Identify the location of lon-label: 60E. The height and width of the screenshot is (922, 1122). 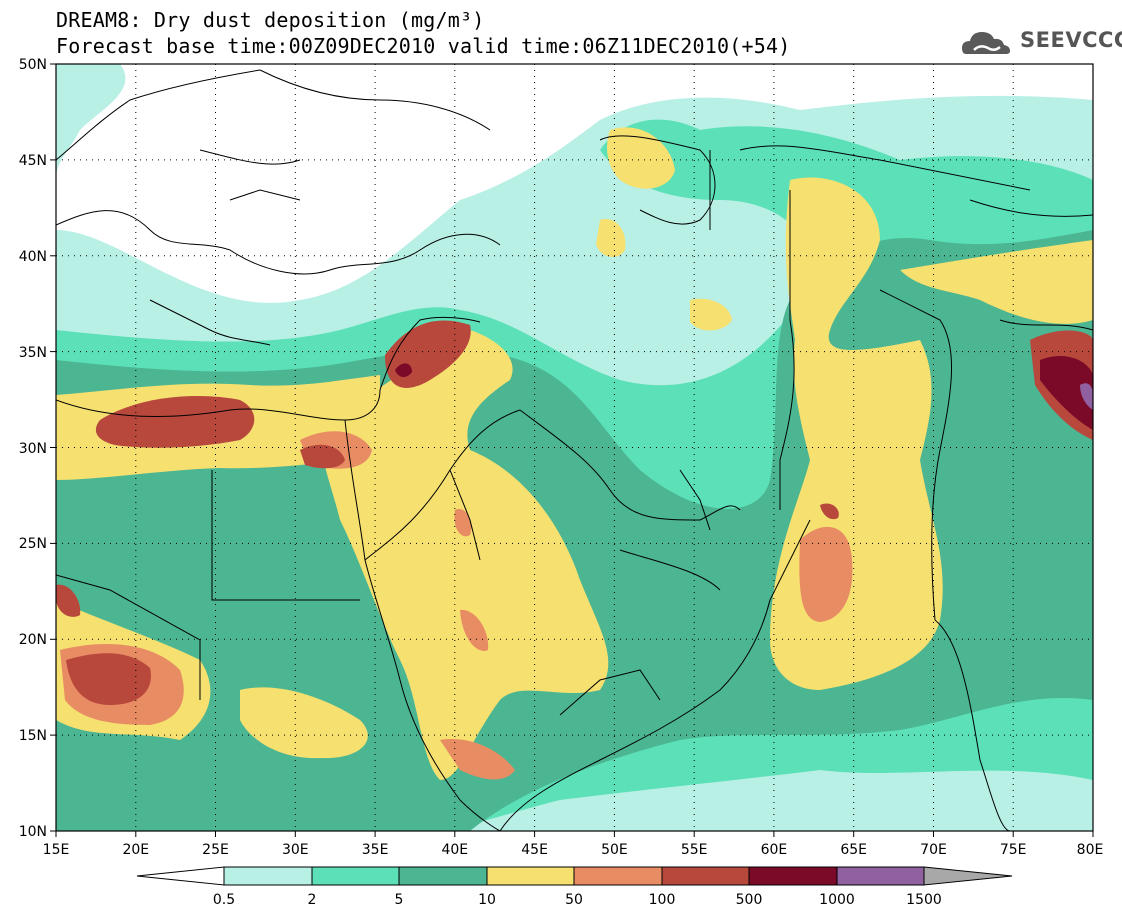
(774, 850).